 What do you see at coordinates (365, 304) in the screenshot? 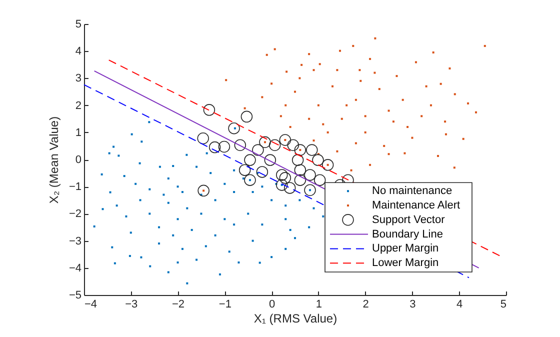
I see `x-tick-label: 2` at bounding box center [365, 304].